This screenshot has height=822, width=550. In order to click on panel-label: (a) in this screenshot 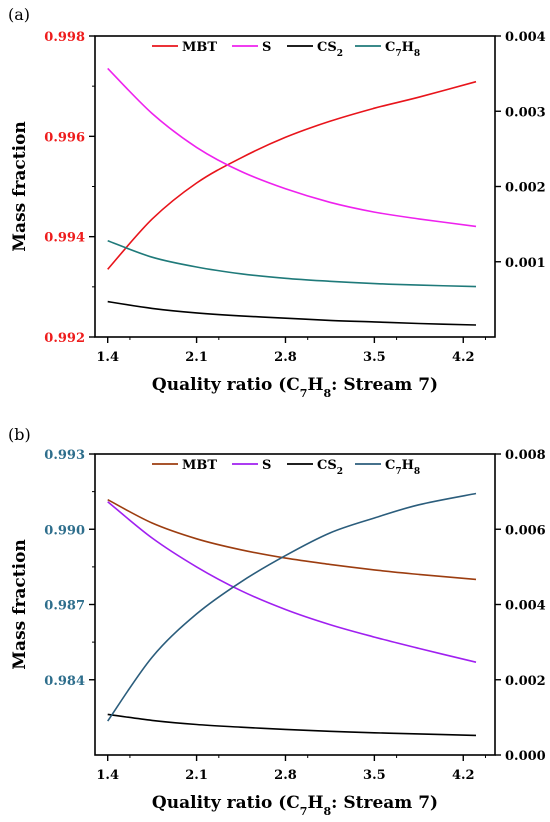, I will do `click(19, 14)`.